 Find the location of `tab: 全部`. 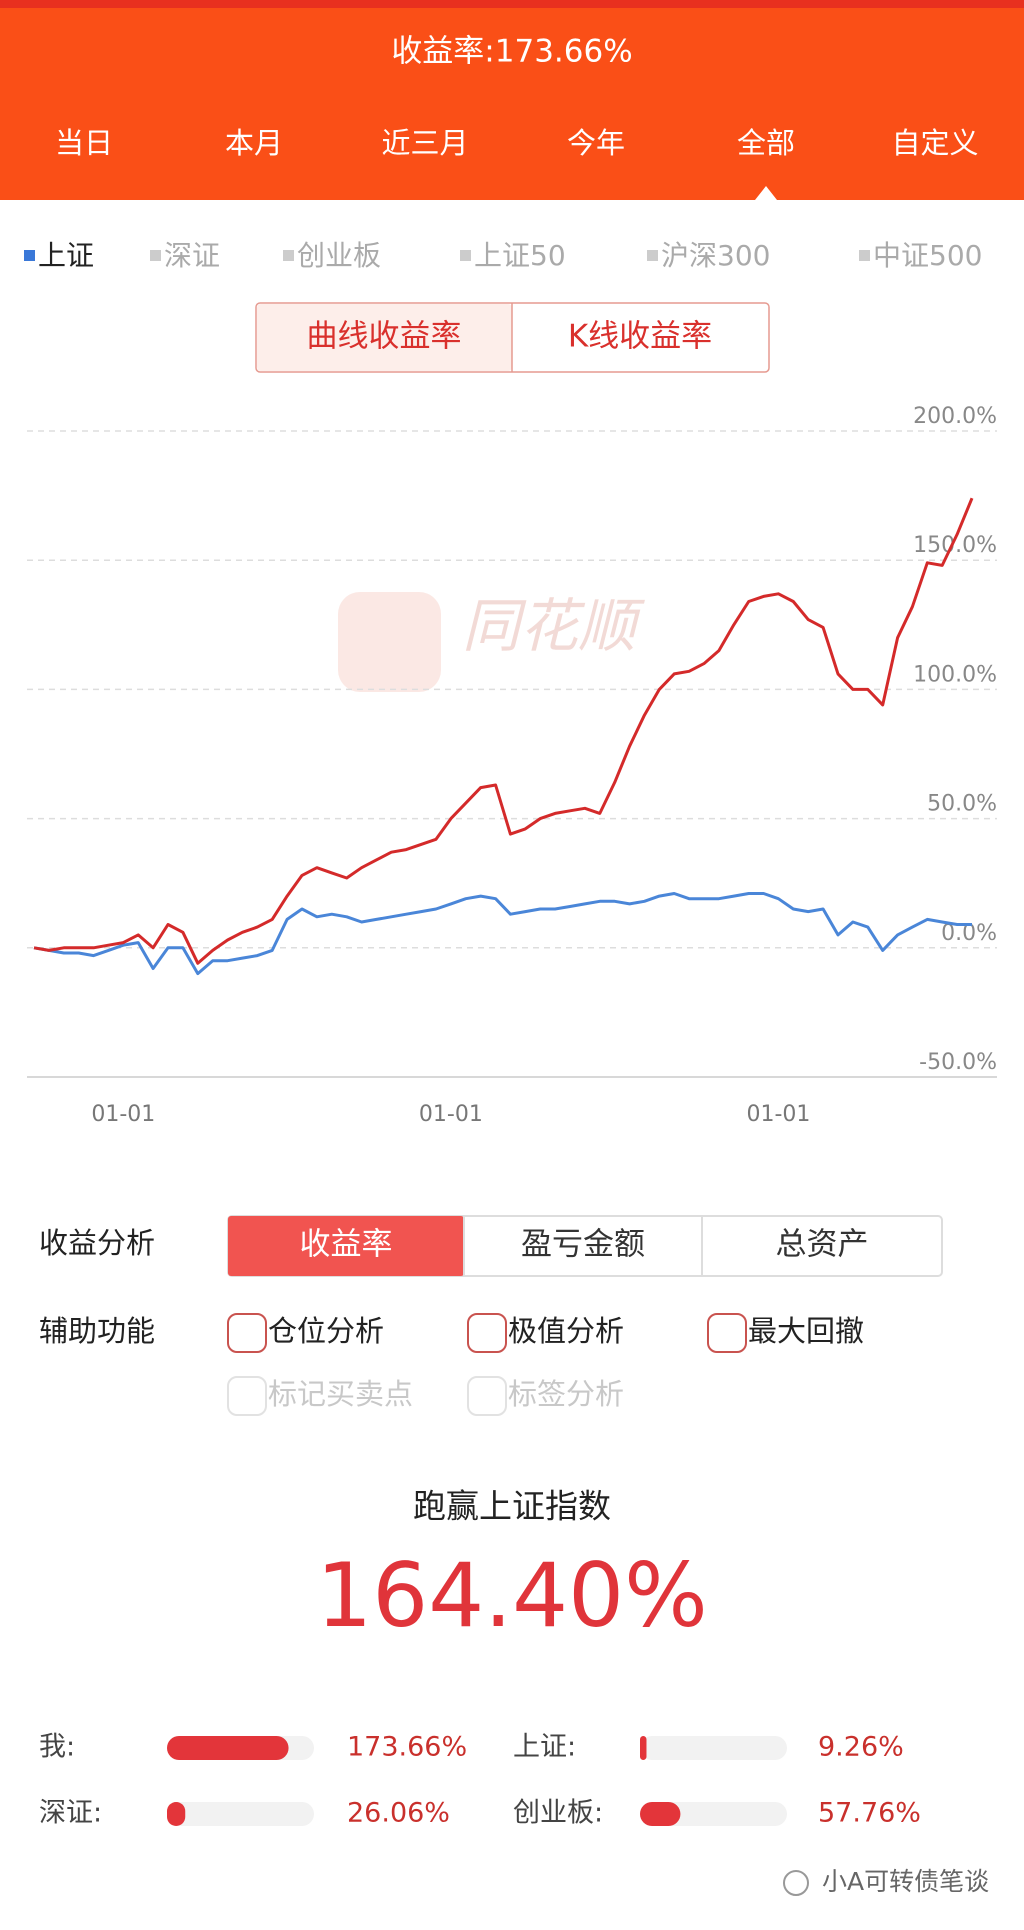

tab: 全部 is located at coordinates (766, 143).